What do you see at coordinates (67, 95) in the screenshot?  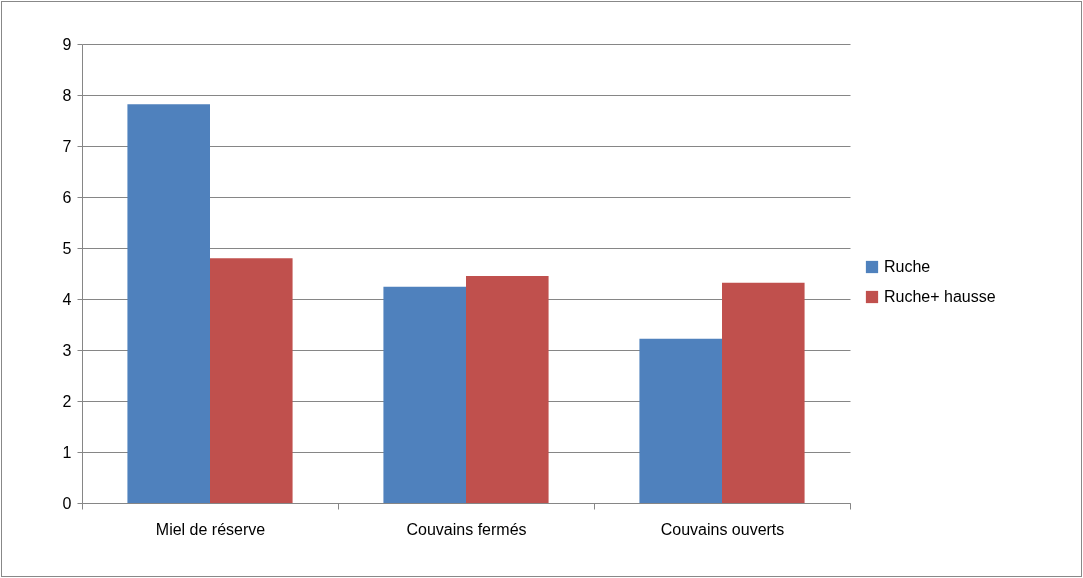 I see `y-tick-label: 8` at bounding box center [67, 95].